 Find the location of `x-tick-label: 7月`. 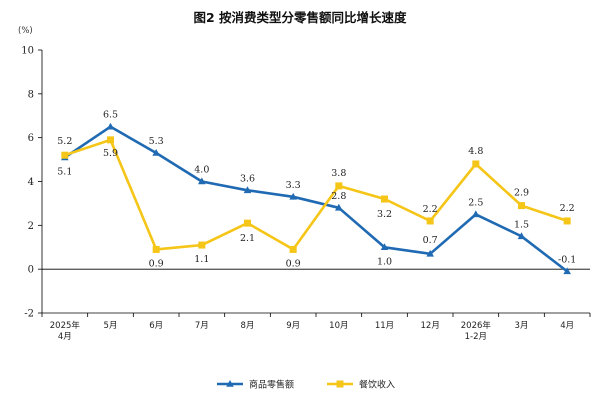

x-tick-label: 7月 is located at coordinates (202, 326).